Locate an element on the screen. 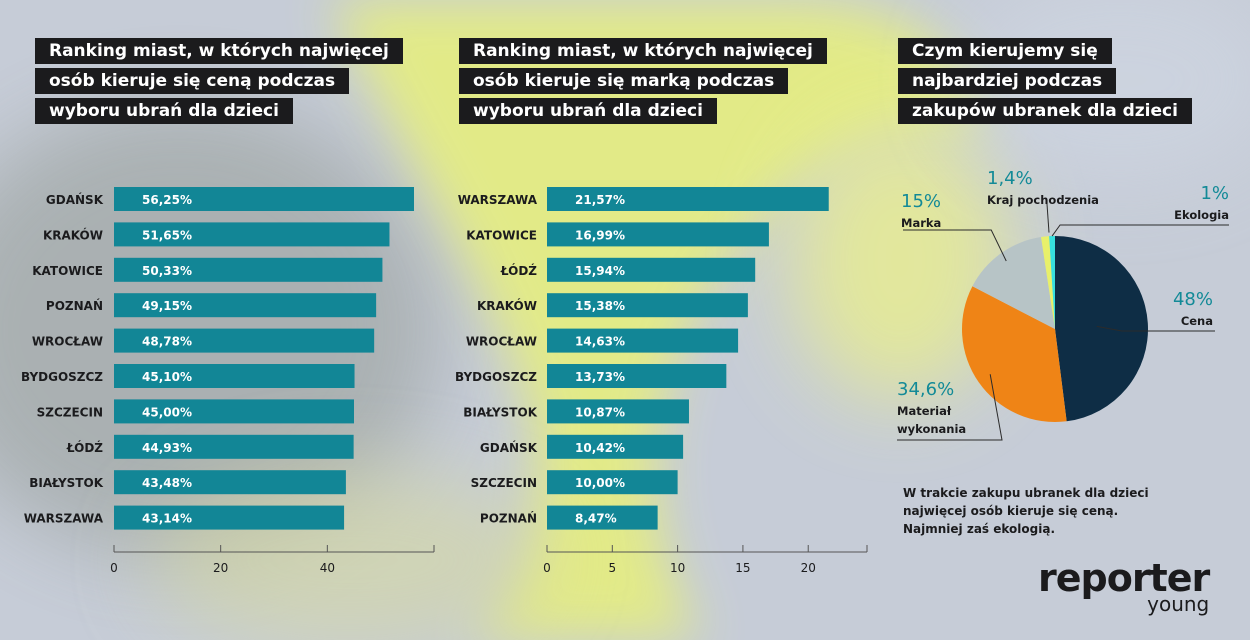 Image resolution: width=1250 pixels, height=640 pixels. chart1-value-label: 44,93% is located at coordinates (167, 448).